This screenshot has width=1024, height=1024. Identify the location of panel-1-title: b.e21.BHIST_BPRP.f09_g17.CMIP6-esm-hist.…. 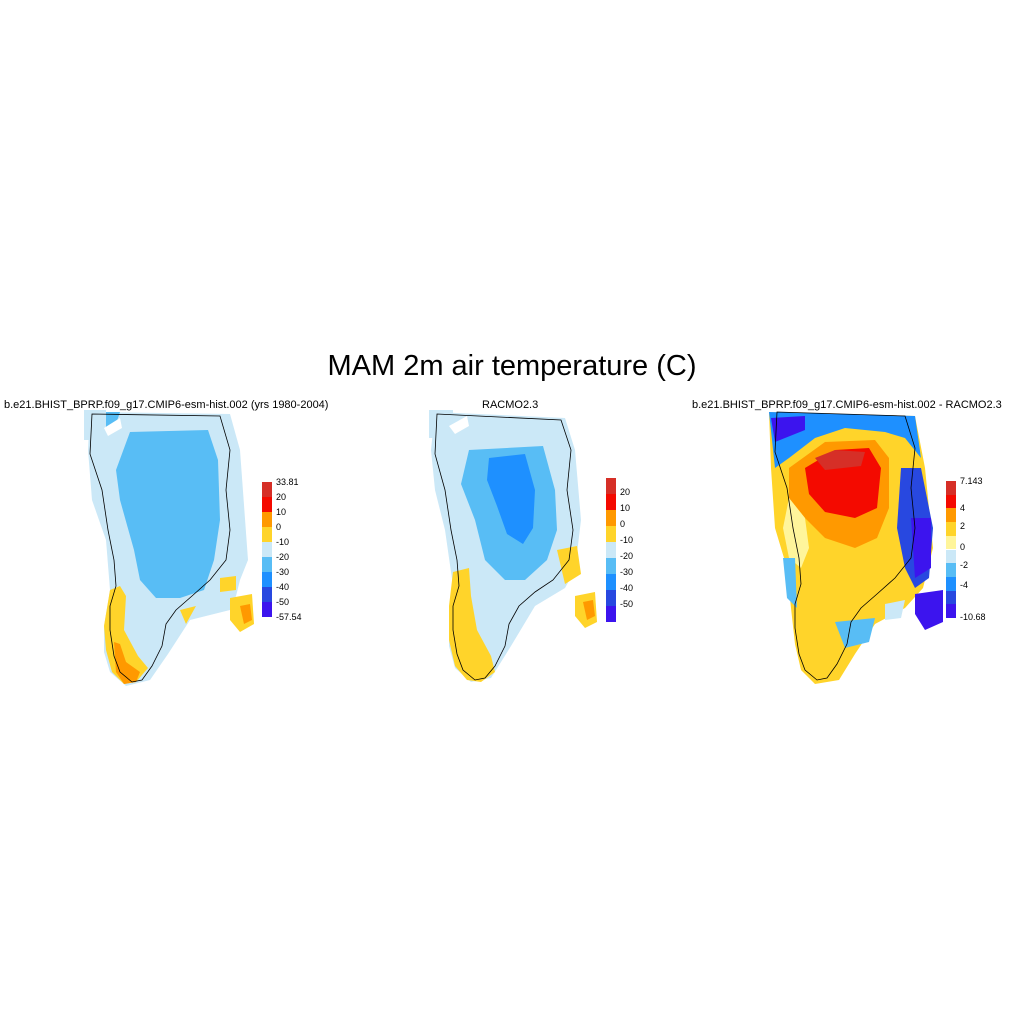
(166, 405).